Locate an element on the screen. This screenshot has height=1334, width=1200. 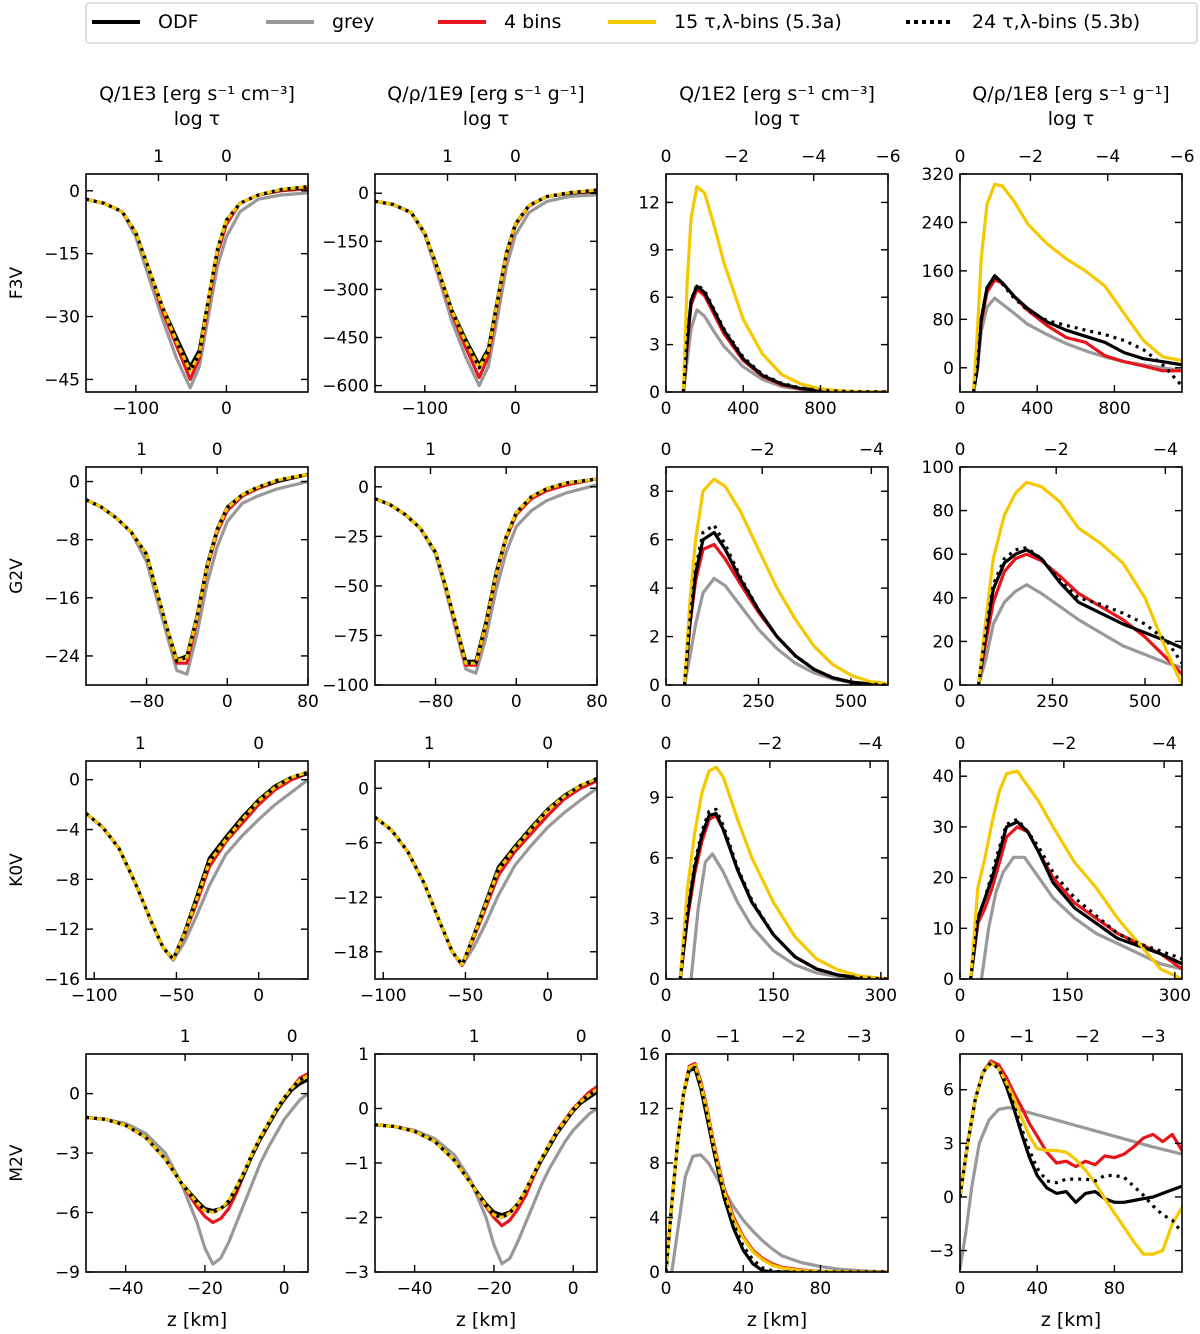
x-tick-label: −50 is located at coordinates (465, 996).